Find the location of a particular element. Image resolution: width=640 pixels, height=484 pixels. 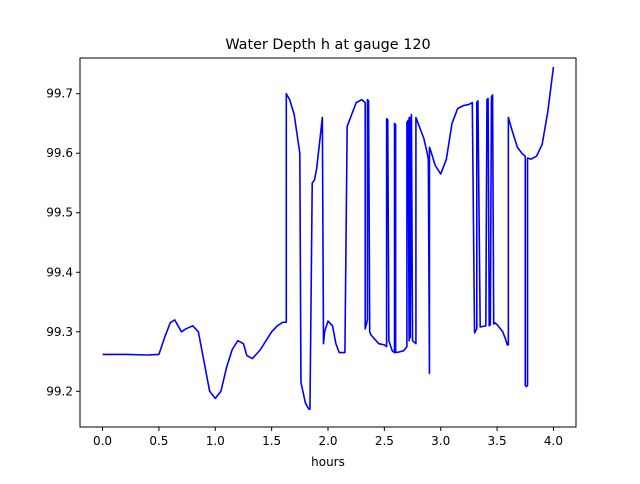

y-tick-label: 99.2 is located at coordinates (59, 391).